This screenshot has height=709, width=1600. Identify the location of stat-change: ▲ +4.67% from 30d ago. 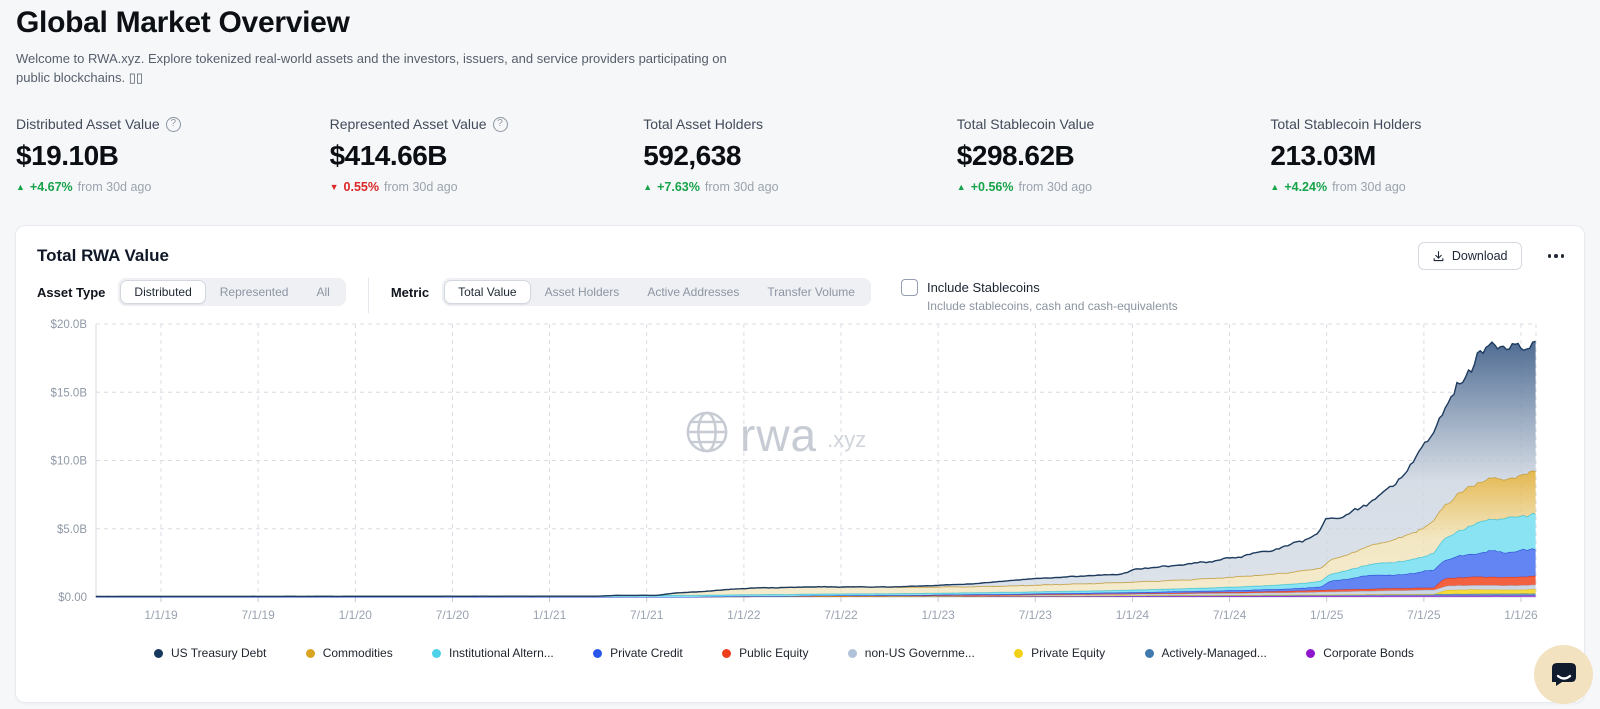
(84, 187).